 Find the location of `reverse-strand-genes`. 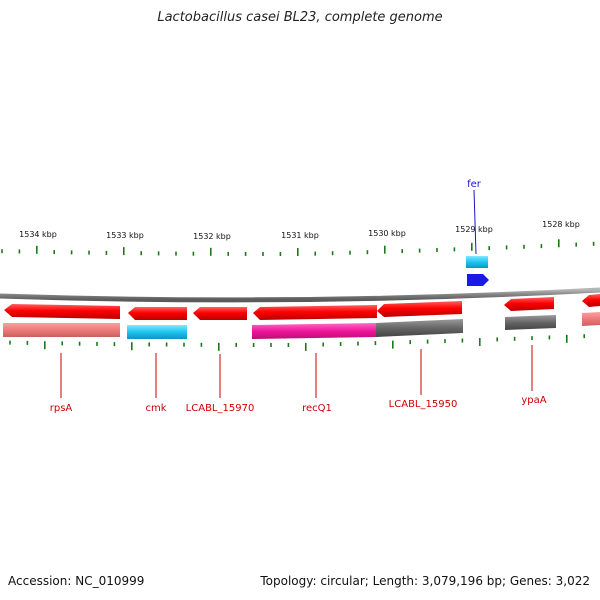

reverse-strand-genes is located at coordinates (302, 307).